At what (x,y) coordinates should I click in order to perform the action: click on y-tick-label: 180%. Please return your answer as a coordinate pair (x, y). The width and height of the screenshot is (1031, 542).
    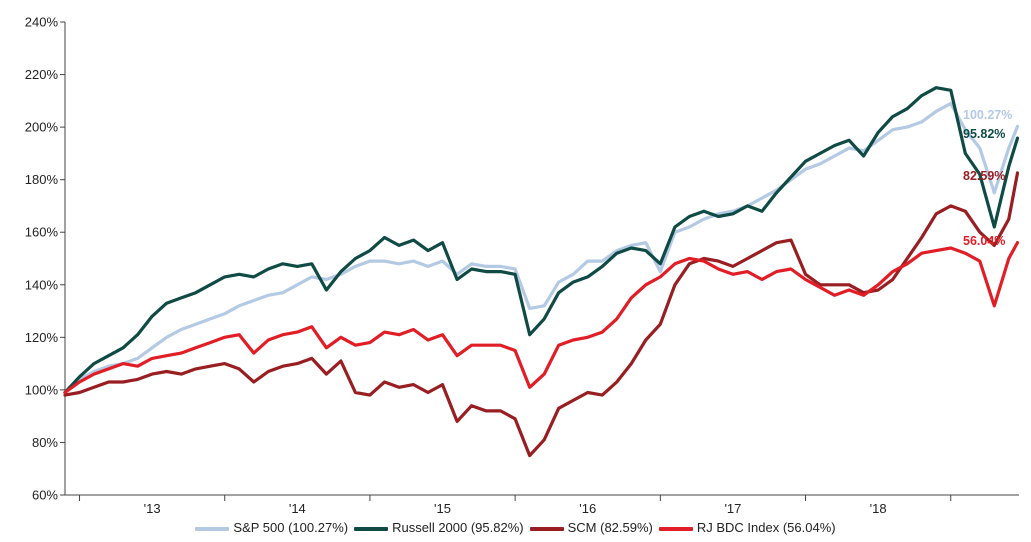
    Looking at the image, I should click on (42, 179).